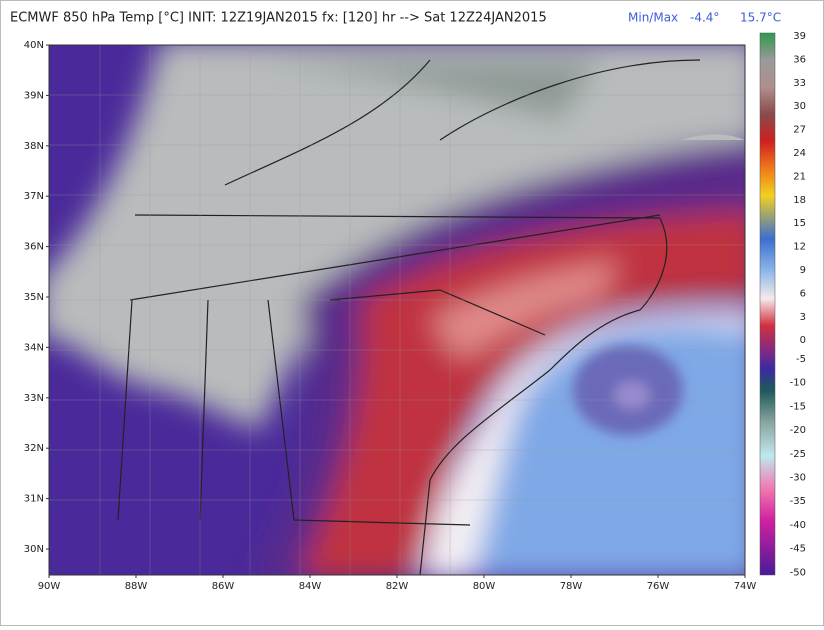  Describe the element at coordinates (34, 146) in the screenshot. I see `latitude-label: 38N` at that location.